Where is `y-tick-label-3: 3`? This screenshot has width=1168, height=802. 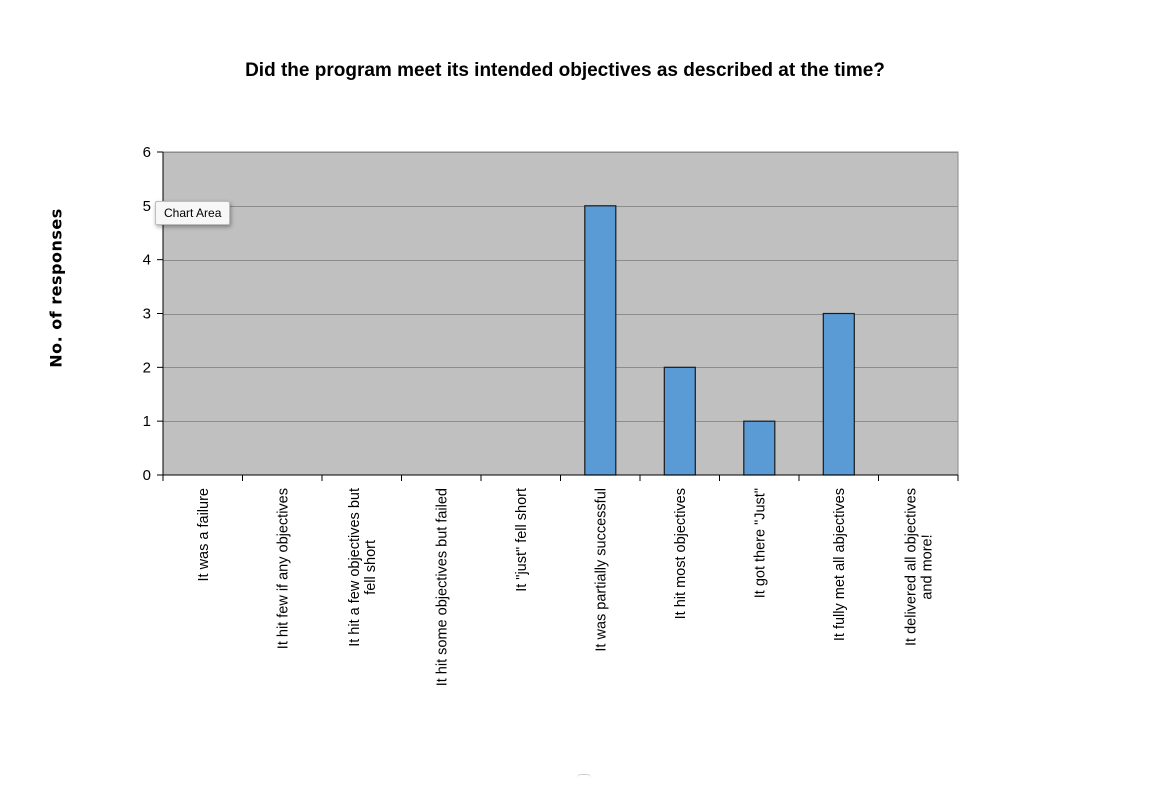 y-tick-label-3: 3 is located at coordinates (147, 314).